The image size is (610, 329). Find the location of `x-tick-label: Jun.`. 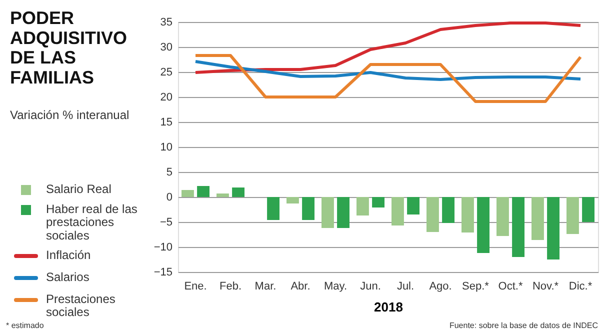

x-tick-label: Jun. is located at coordinates (370, 286).